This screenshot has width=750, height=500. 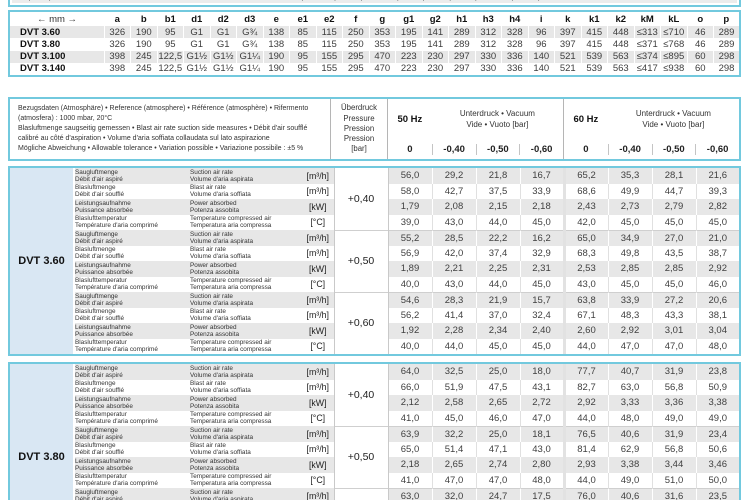 I want to click on dims-value: G1, so click(x=223, y=44).